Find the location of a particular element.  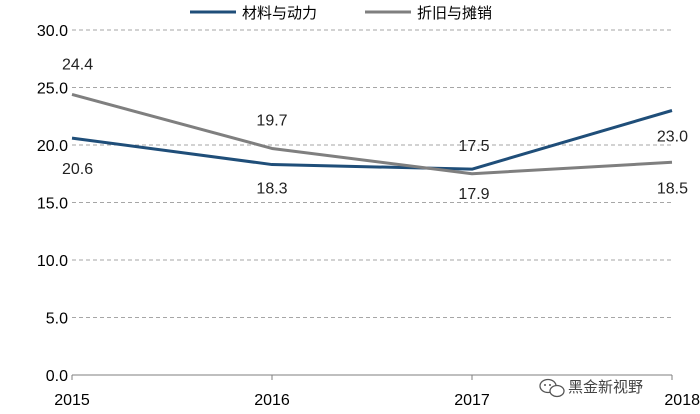

data-label: 20.6 is located at coordinates (77, 169).